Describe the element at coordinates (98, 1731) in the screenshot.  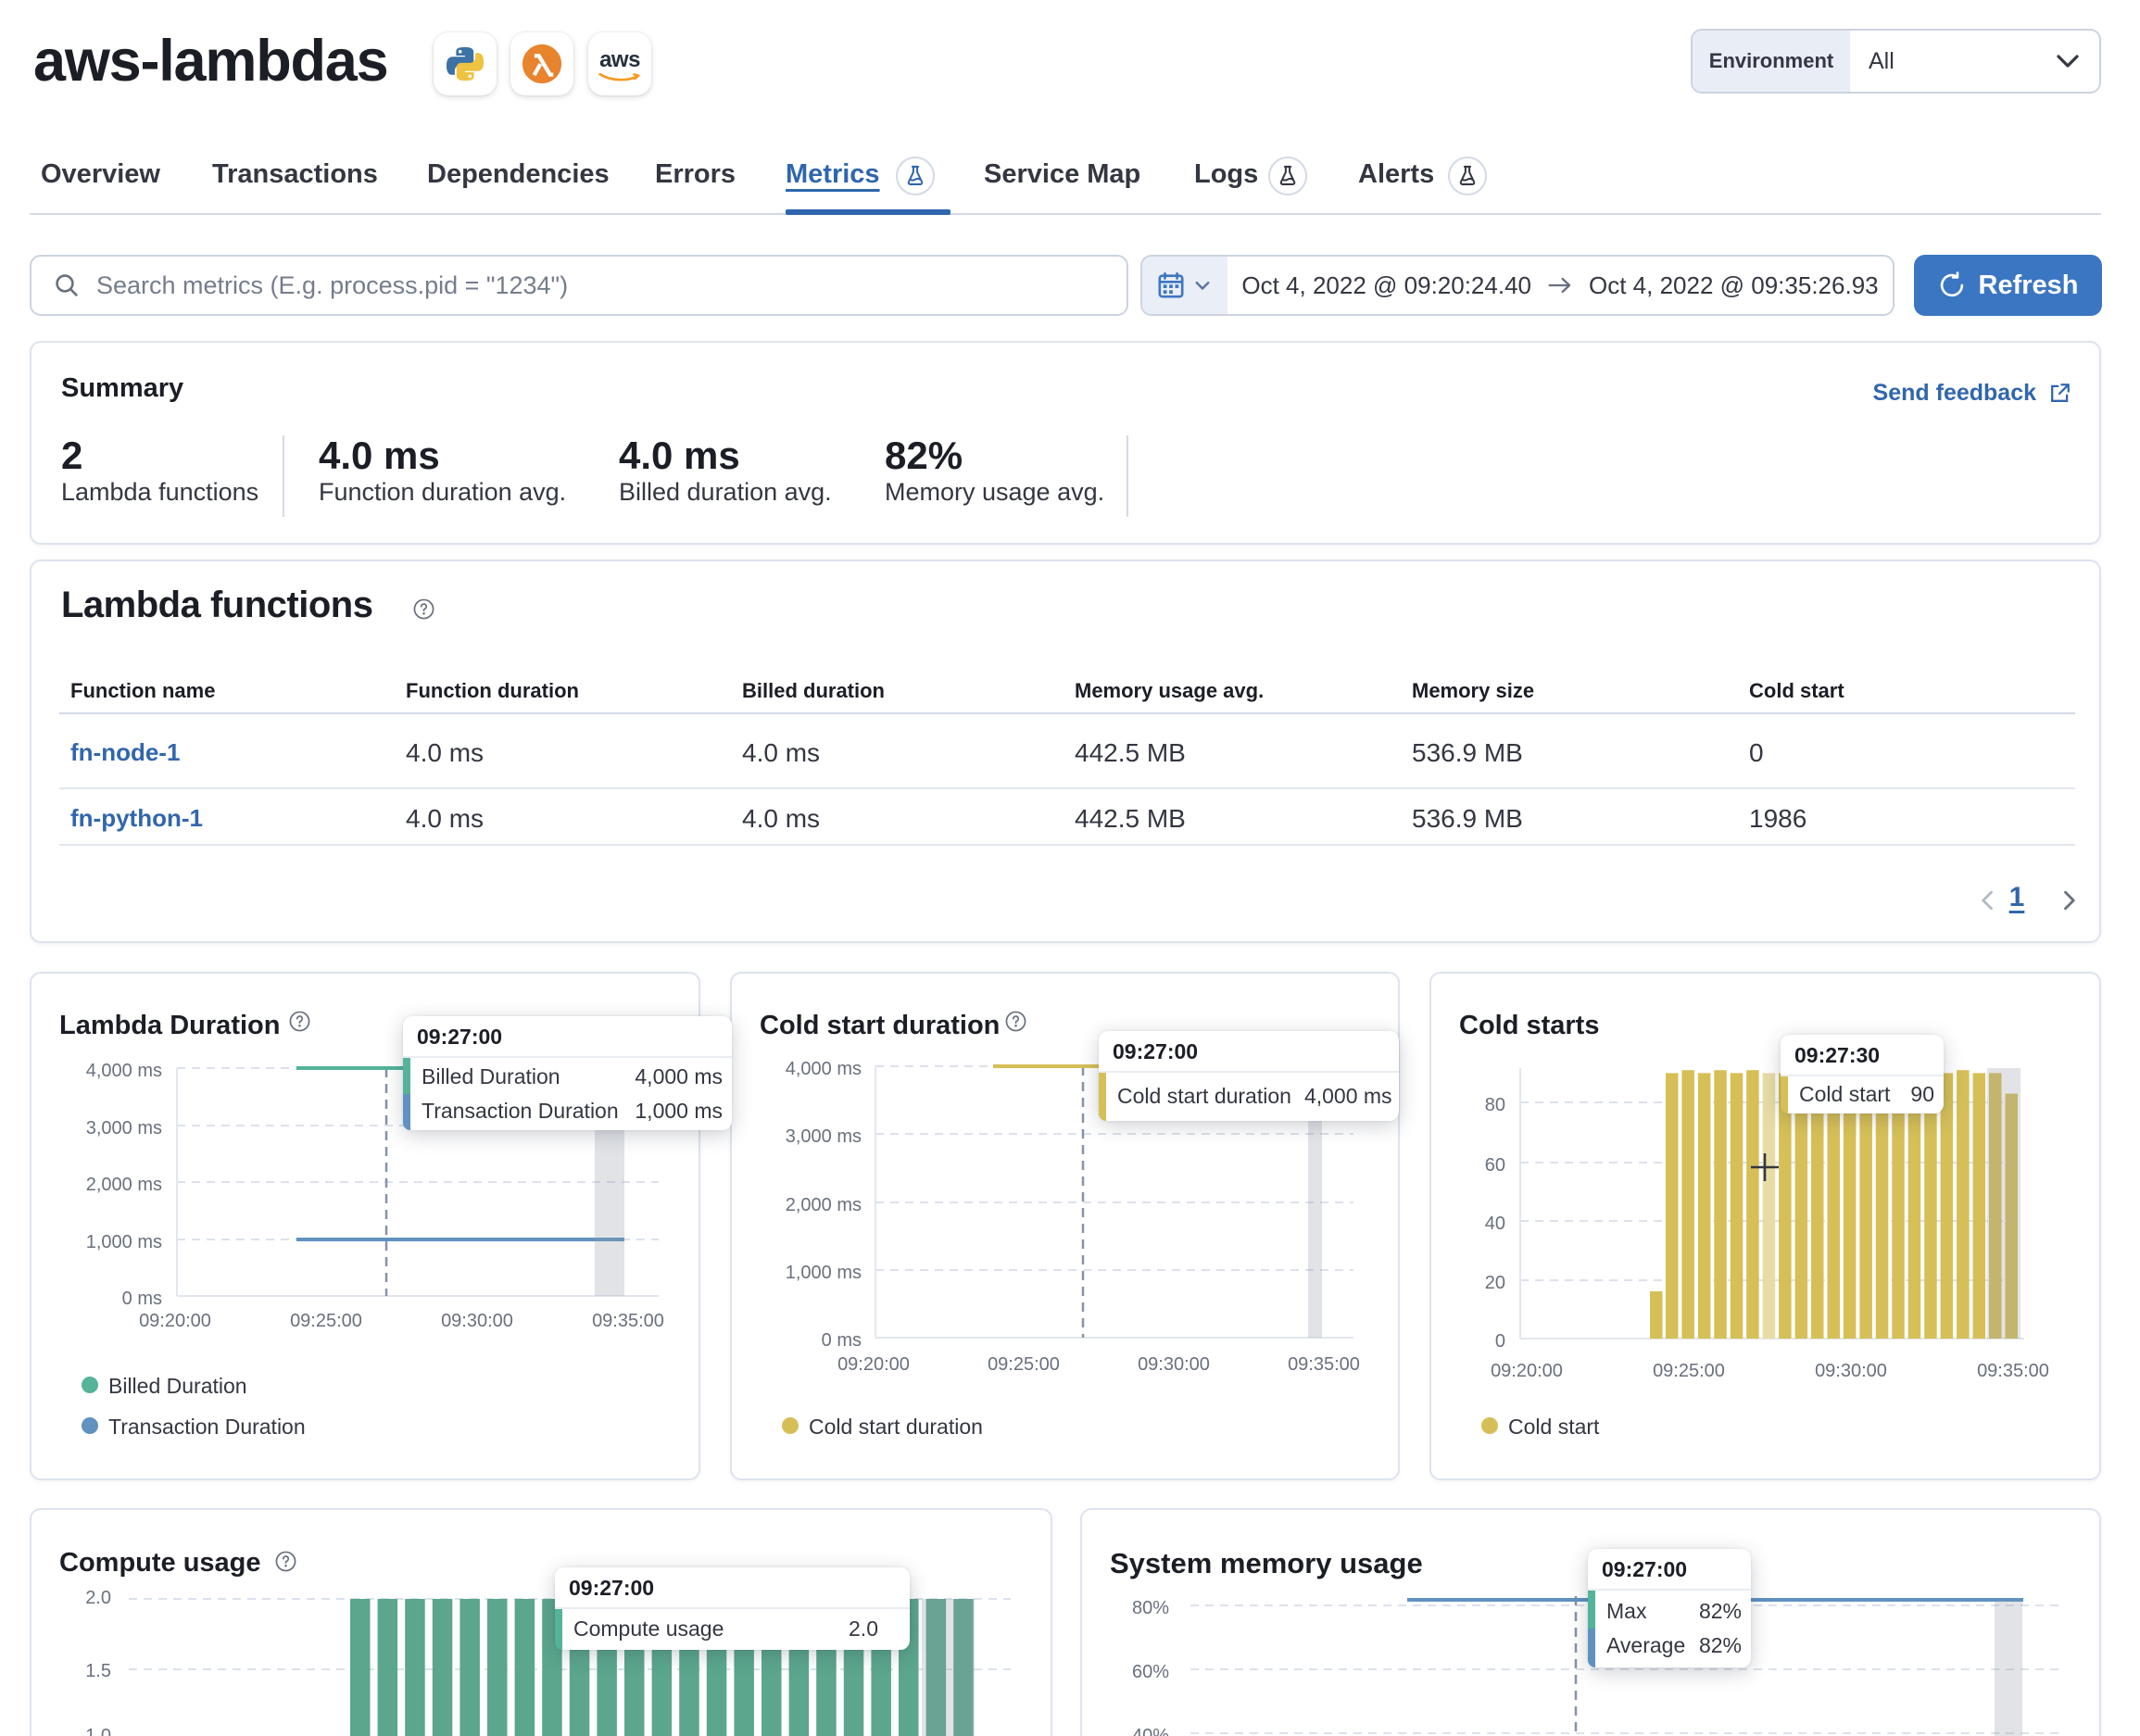
I see `svg-text: 1.0` at that location.